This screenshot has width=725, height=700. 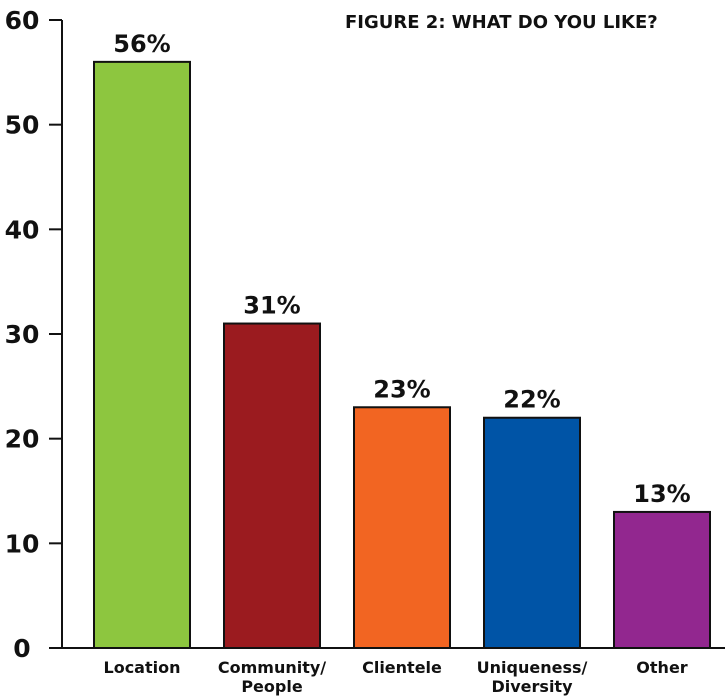 What do you see at coordinates (661, 494) in the screenshot?
I see `data-label: 13%` at bounding box center [661, 494].